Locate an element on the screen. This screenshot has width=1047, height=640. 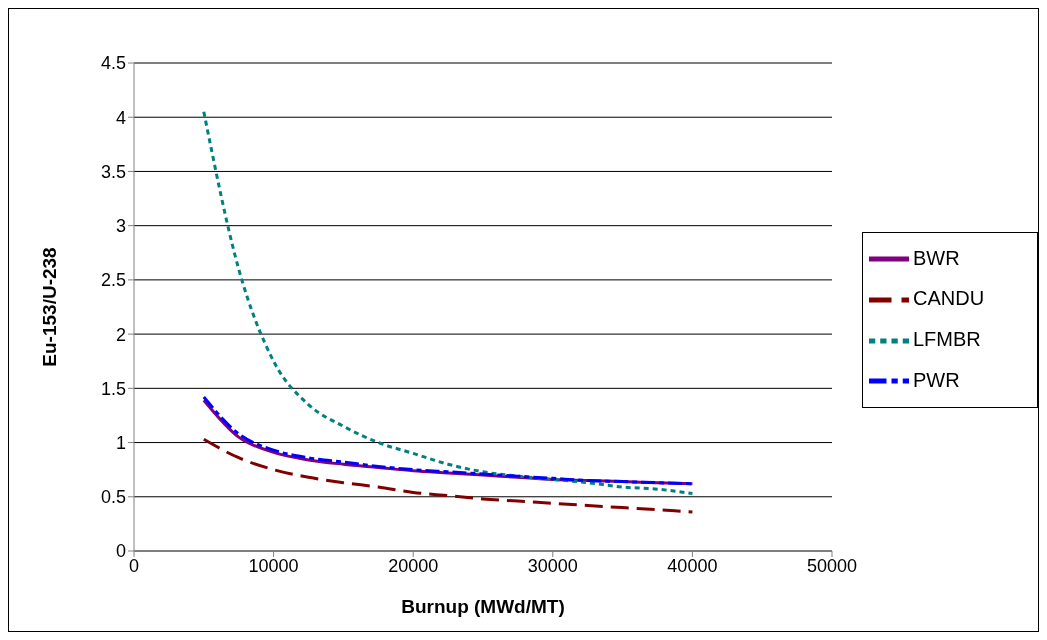
x-tick-label: 50000 is located at coordinates (832, 565).